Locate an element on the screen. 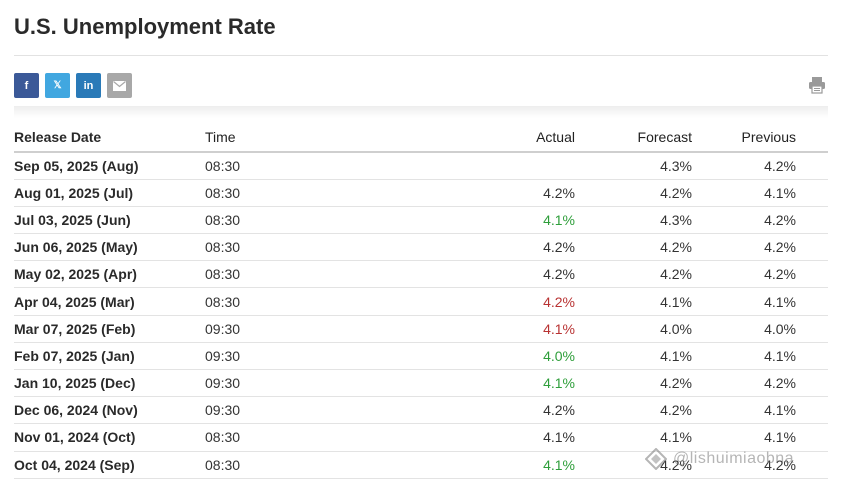  email-icon is located at coordinates (119, 85).